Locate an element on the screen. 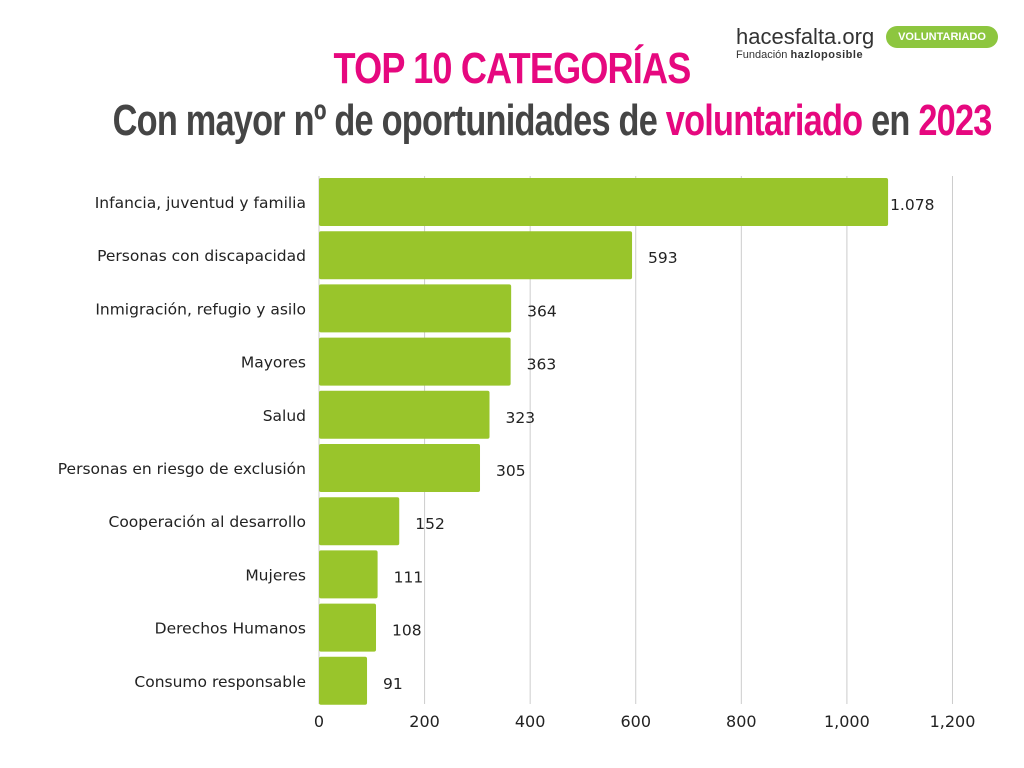 Image resolution: width=1024 pixels, height=768 pixels. x-tick-label: 1,200 is located at coordinates (953, 721).